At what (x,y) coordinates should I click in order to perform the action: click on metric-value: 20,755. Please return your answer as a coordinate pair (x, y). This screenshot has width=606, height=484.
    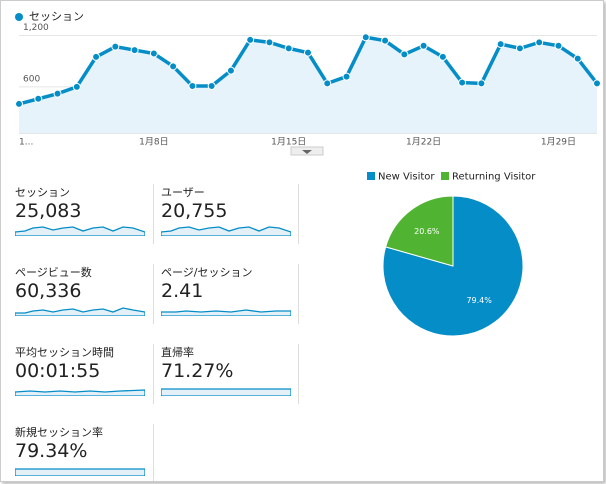
    Looking at the image, I should click on (194, 211).